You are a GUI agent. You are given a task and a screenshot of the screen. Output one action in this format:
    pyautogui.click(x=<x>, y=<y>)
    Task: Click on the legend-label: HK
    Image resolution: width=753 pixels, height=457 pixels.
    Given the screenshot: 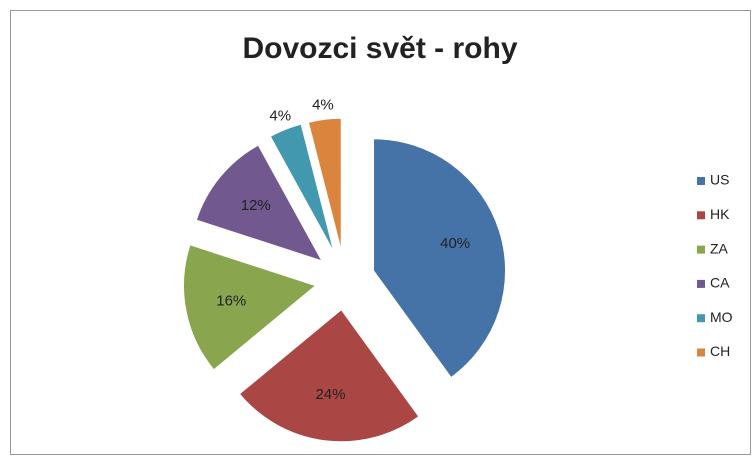 What is the action you would take?
    pyautogui.click(x=720, y=214)
    